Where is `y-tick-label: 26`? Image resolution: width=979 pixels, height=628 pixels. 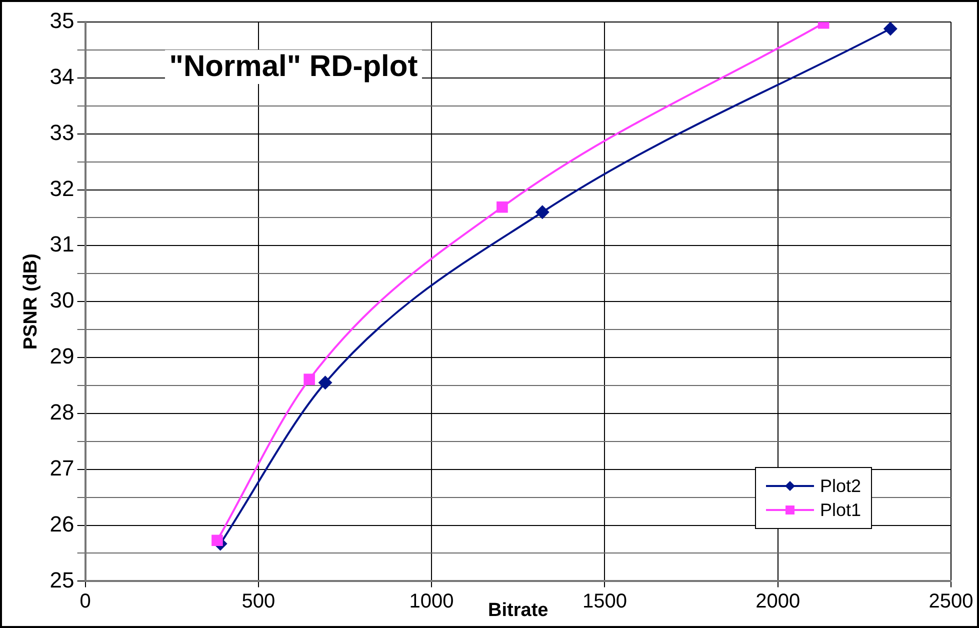
y-tick-label: 26 is located at coordinates (62, 523).